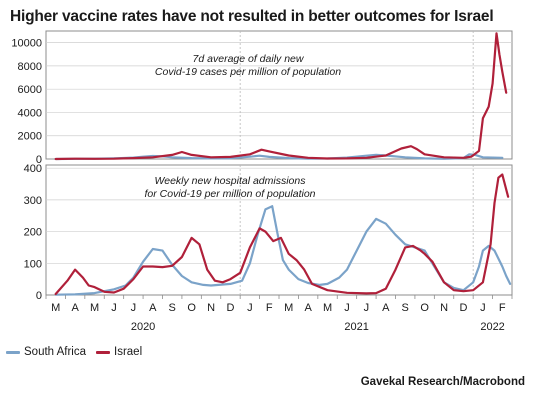 The width and height of the screenshot is (543, 405). Describe the element at coordinates (442, 382) in the screenshot. I see `source-credit: Gavekal Research/Macrobond` at that location.